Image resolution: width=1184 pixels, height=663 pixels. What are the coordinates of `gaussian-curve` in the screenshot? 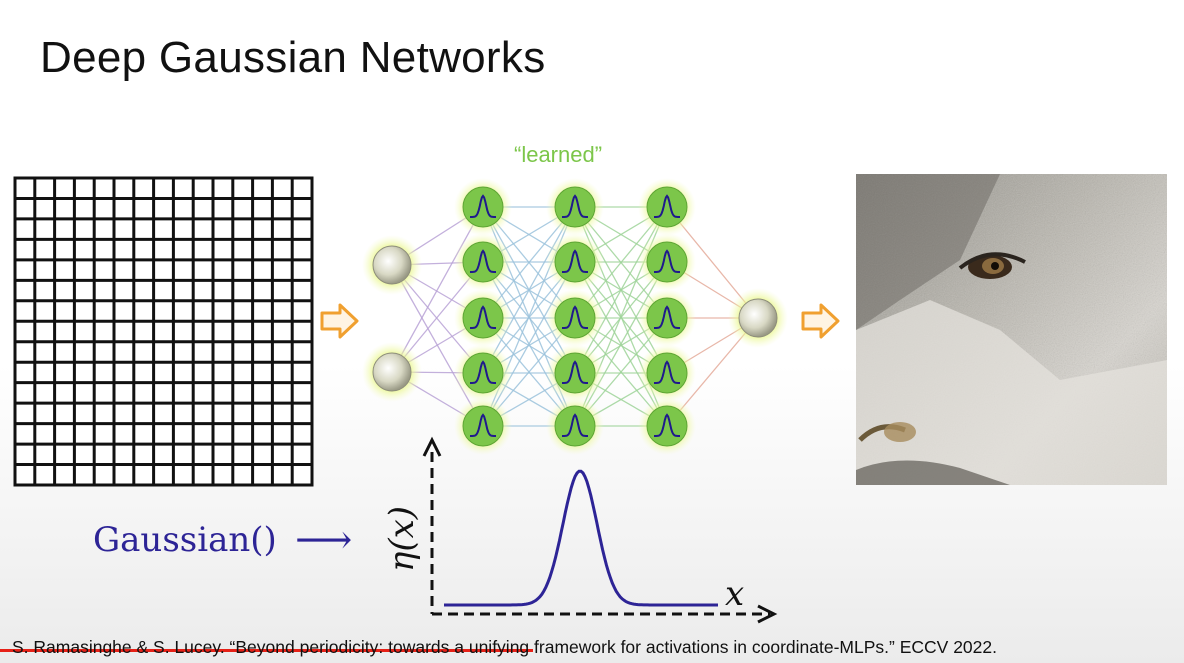 It's located at (581, 538).